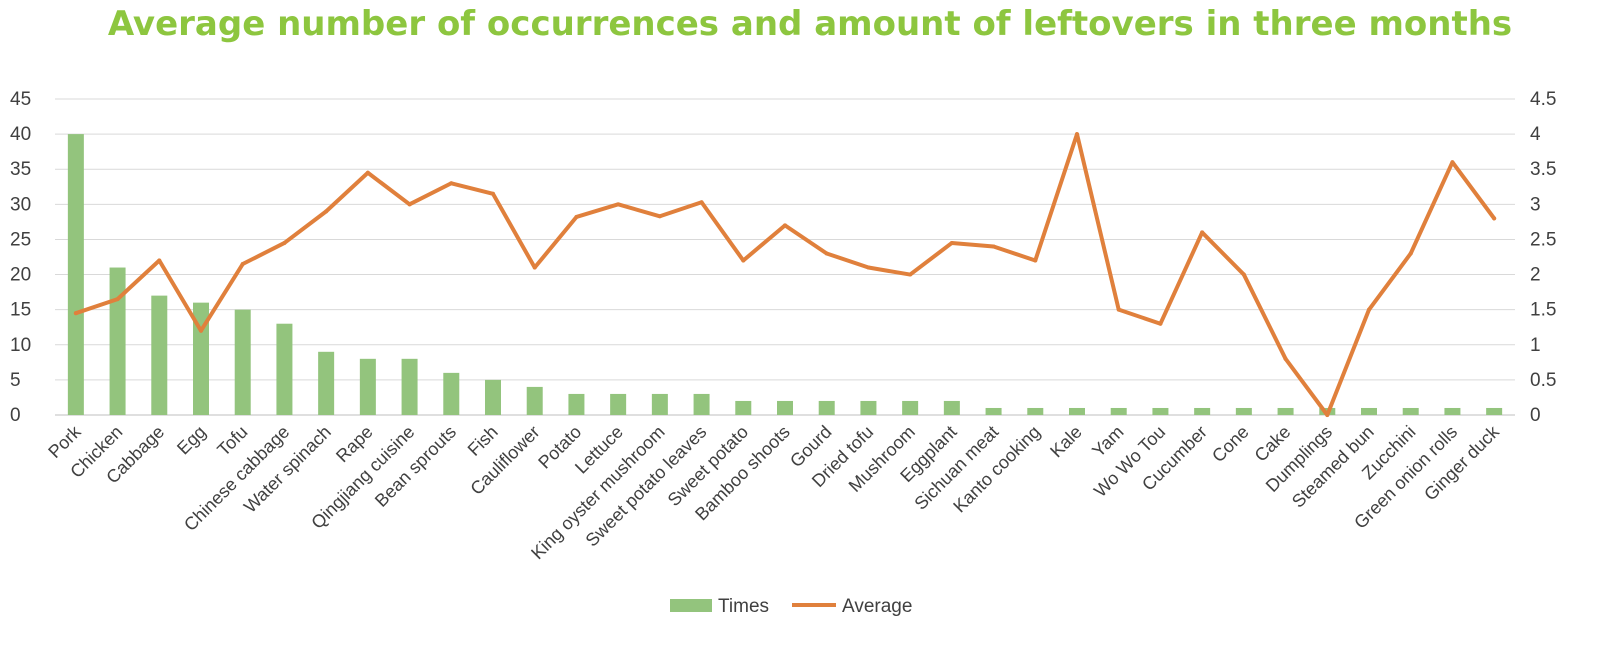 This screenshot has width=1620, height=650. What do you see at coordinates (1535, 275) in the screenshot?
I see `y-right-tick-label: 2` at bounding box center [1535, 275].